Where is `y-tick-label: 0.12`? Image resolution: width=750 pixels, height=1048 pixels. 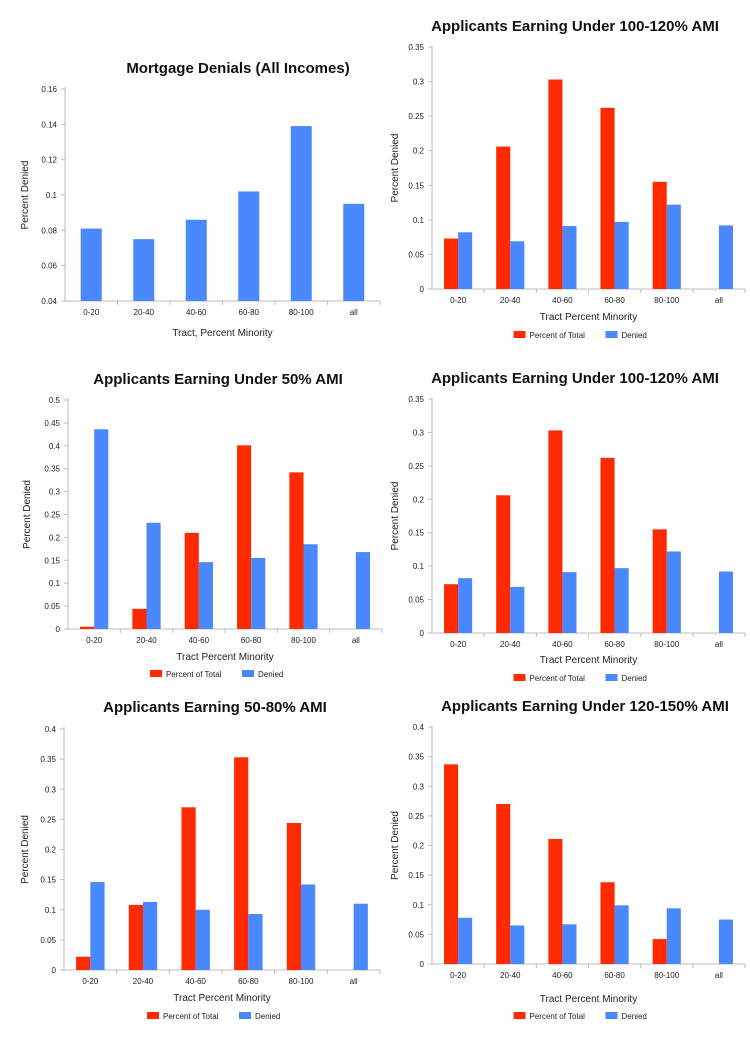 y-tick-label: 0.12 is located at coordinates (49, 160).